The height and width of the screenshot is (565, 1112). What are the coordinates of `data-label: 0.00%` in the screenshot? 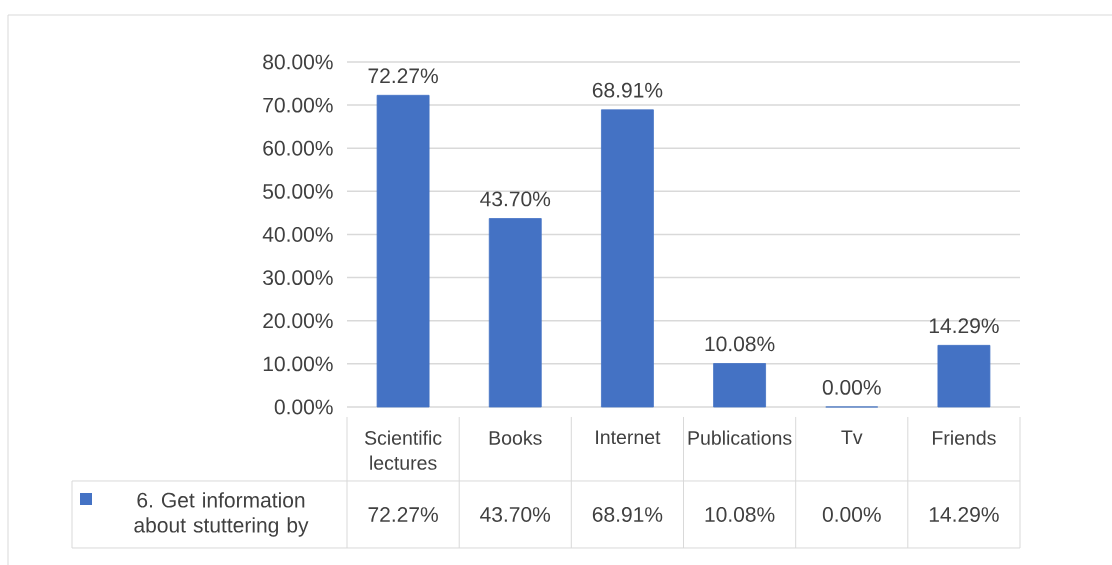 It's located at (851, 514).